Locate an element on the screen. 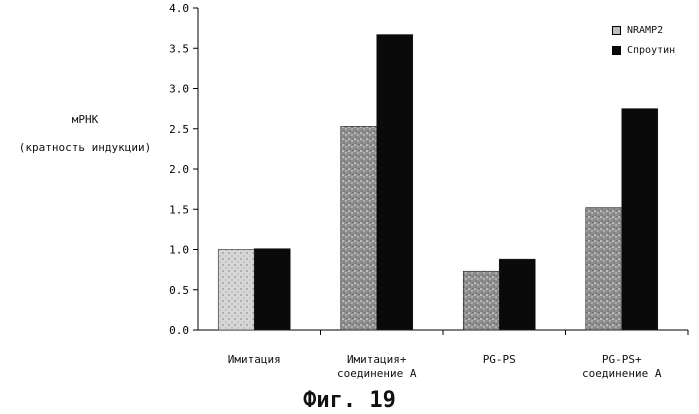  y-tick-label: 2.5 is located at coordinates (179, 129).